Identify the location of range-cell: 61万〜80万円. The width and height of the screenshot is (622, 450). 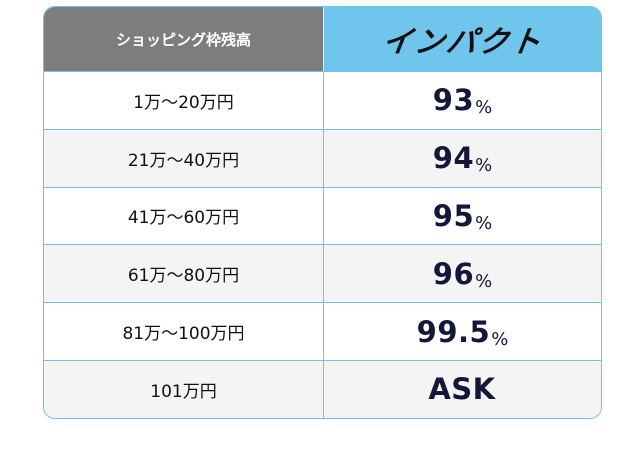
(184, 274).